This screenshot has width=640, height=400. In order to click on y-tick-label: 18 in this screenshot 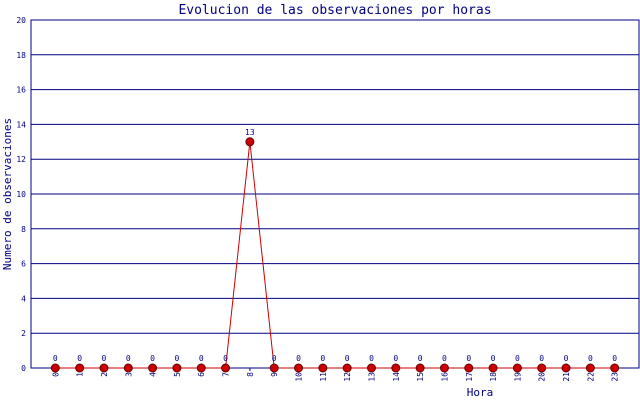, I will do `click(21, 55)`.